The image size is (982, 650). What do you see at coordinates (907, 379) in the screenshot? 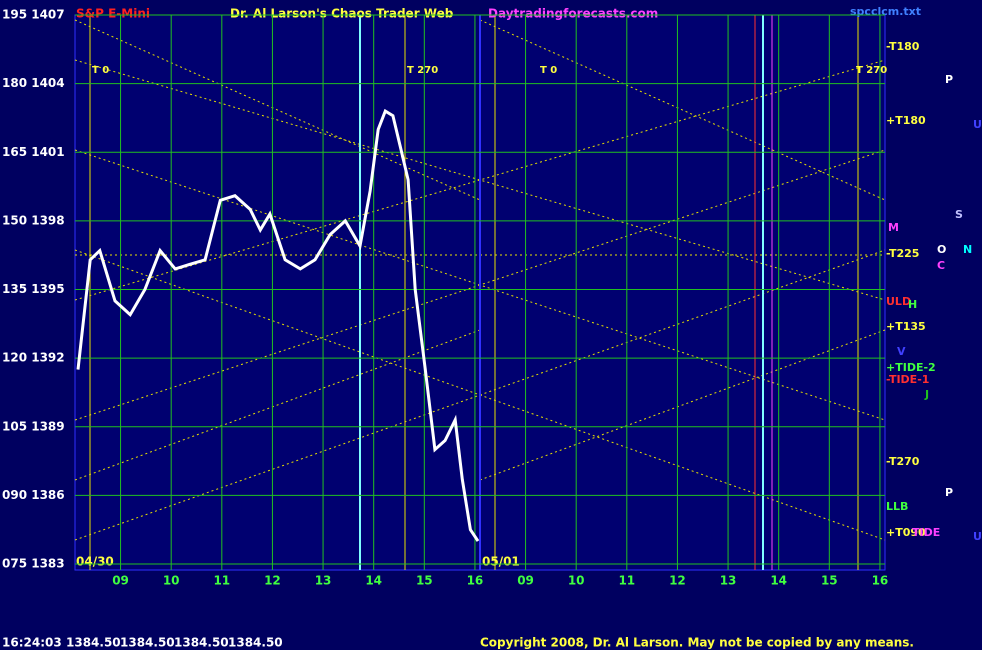
I see `level-label: -TIDE-1` at bounding box center [907, 379].